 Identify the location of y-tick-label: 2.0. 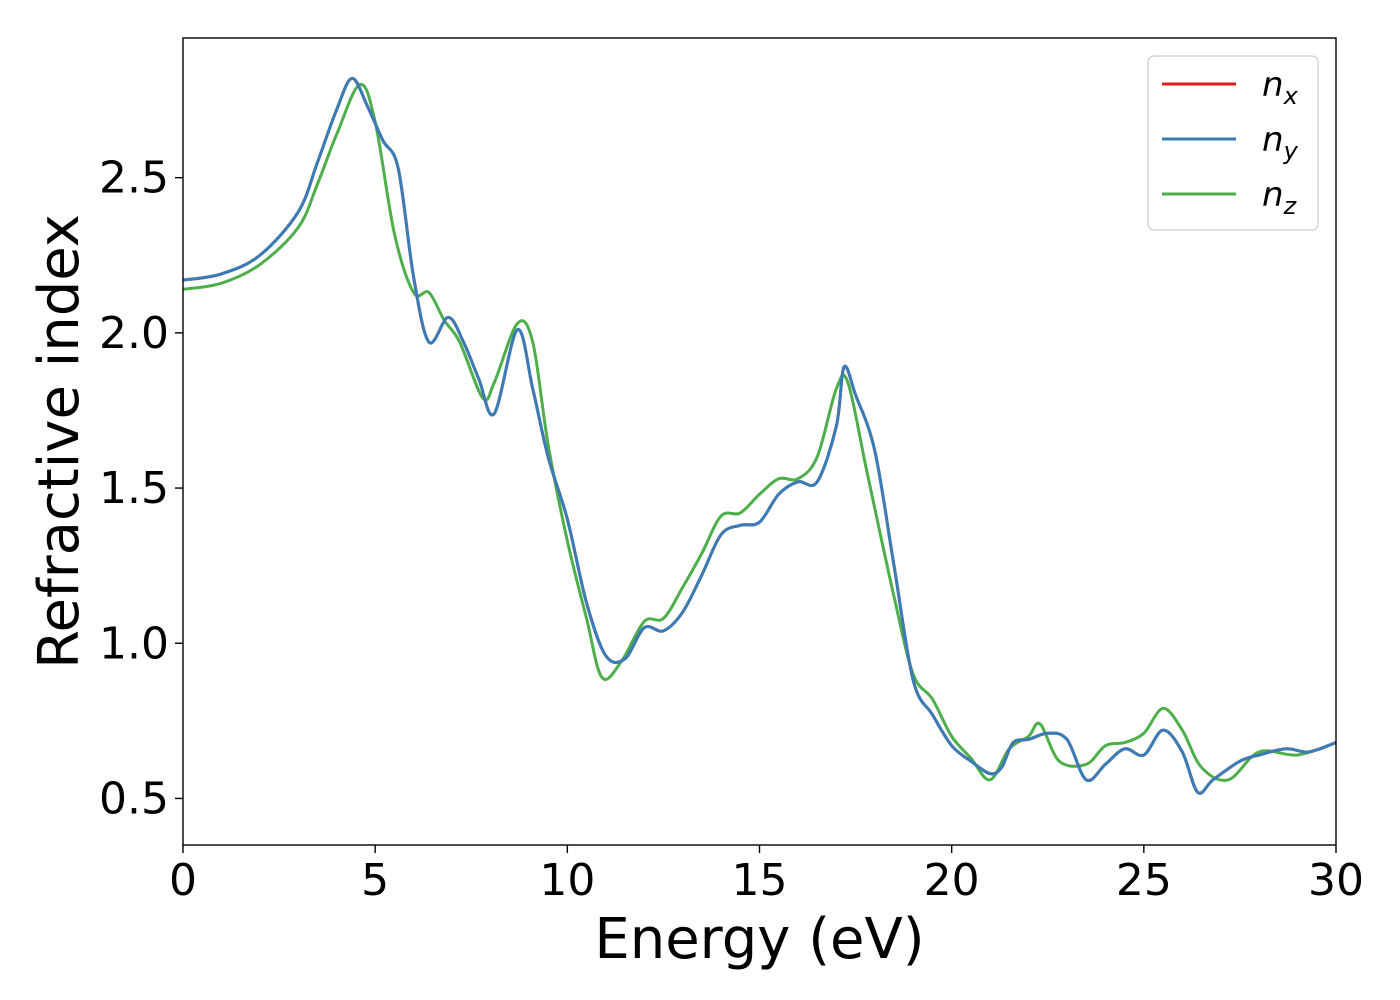
(134, 333).